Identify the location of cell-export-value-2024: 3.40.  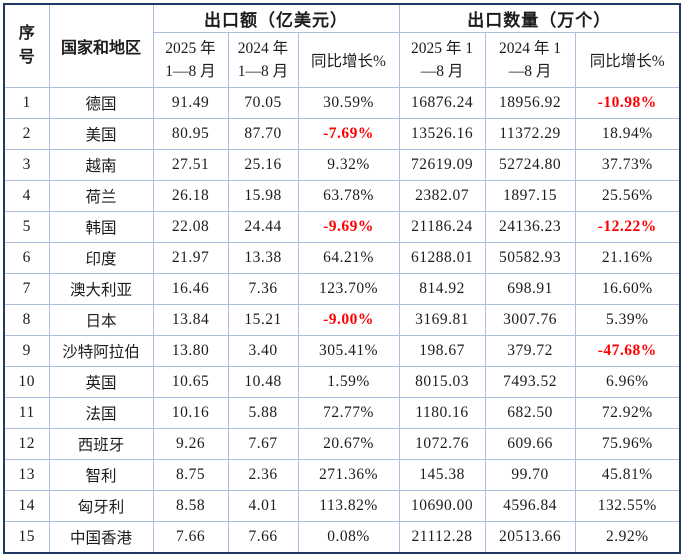
(263, 351).